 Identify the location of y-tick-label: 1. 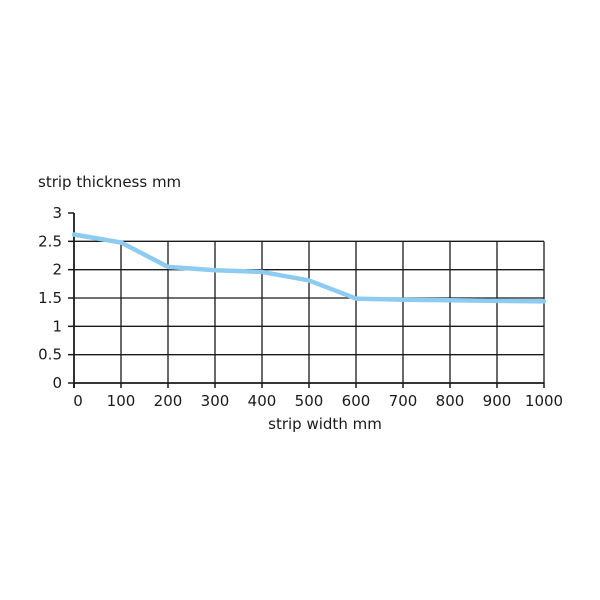
(57, 326).